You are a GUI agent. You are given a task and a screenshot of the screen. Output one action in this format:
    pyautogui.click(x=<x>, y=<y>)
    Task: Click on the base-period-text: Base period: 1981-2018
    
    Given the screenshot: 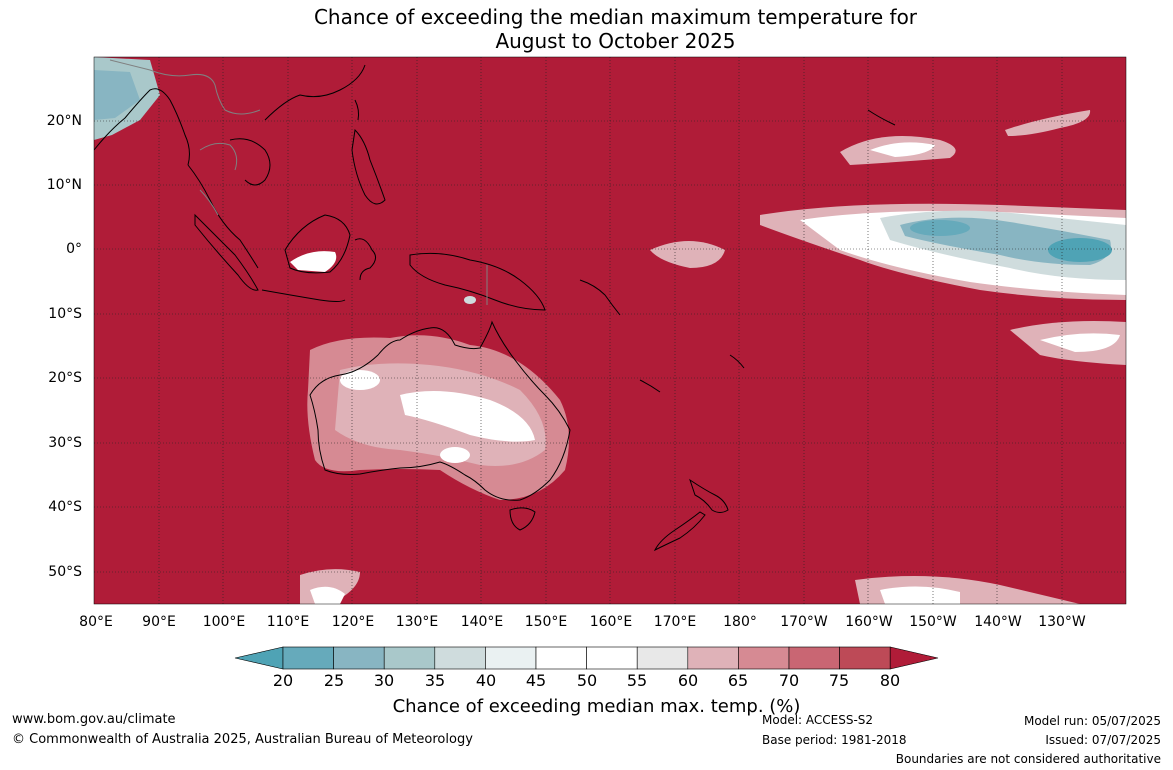 What is the action you would take?
    pyautogui.click(x=834, y=740)
    